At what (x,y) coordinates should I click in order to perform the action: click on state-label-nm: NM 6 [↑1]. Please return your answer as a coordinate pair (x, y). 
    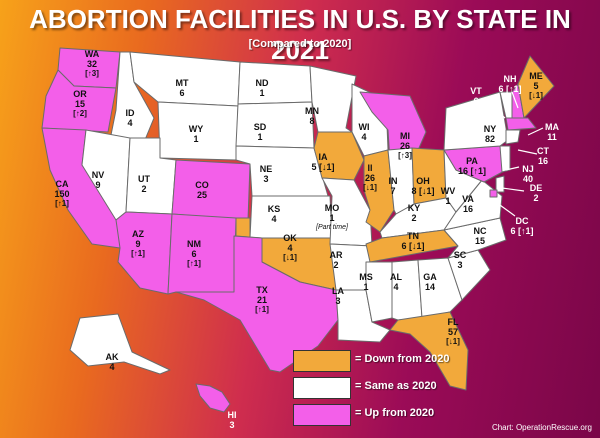
    Looking at the image, I should click on (194, 254).